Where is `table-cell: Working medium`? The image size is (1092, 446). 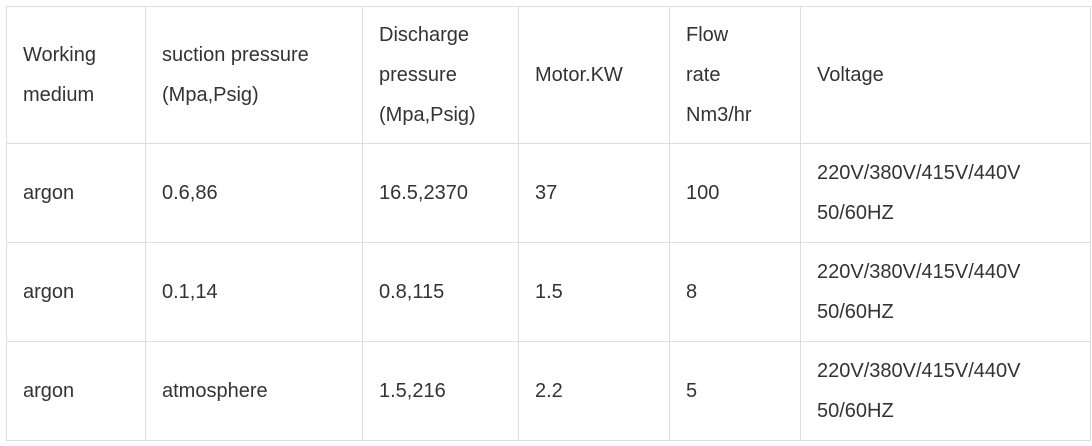
table-cell: Working medium is located at coordinates (76, 75).